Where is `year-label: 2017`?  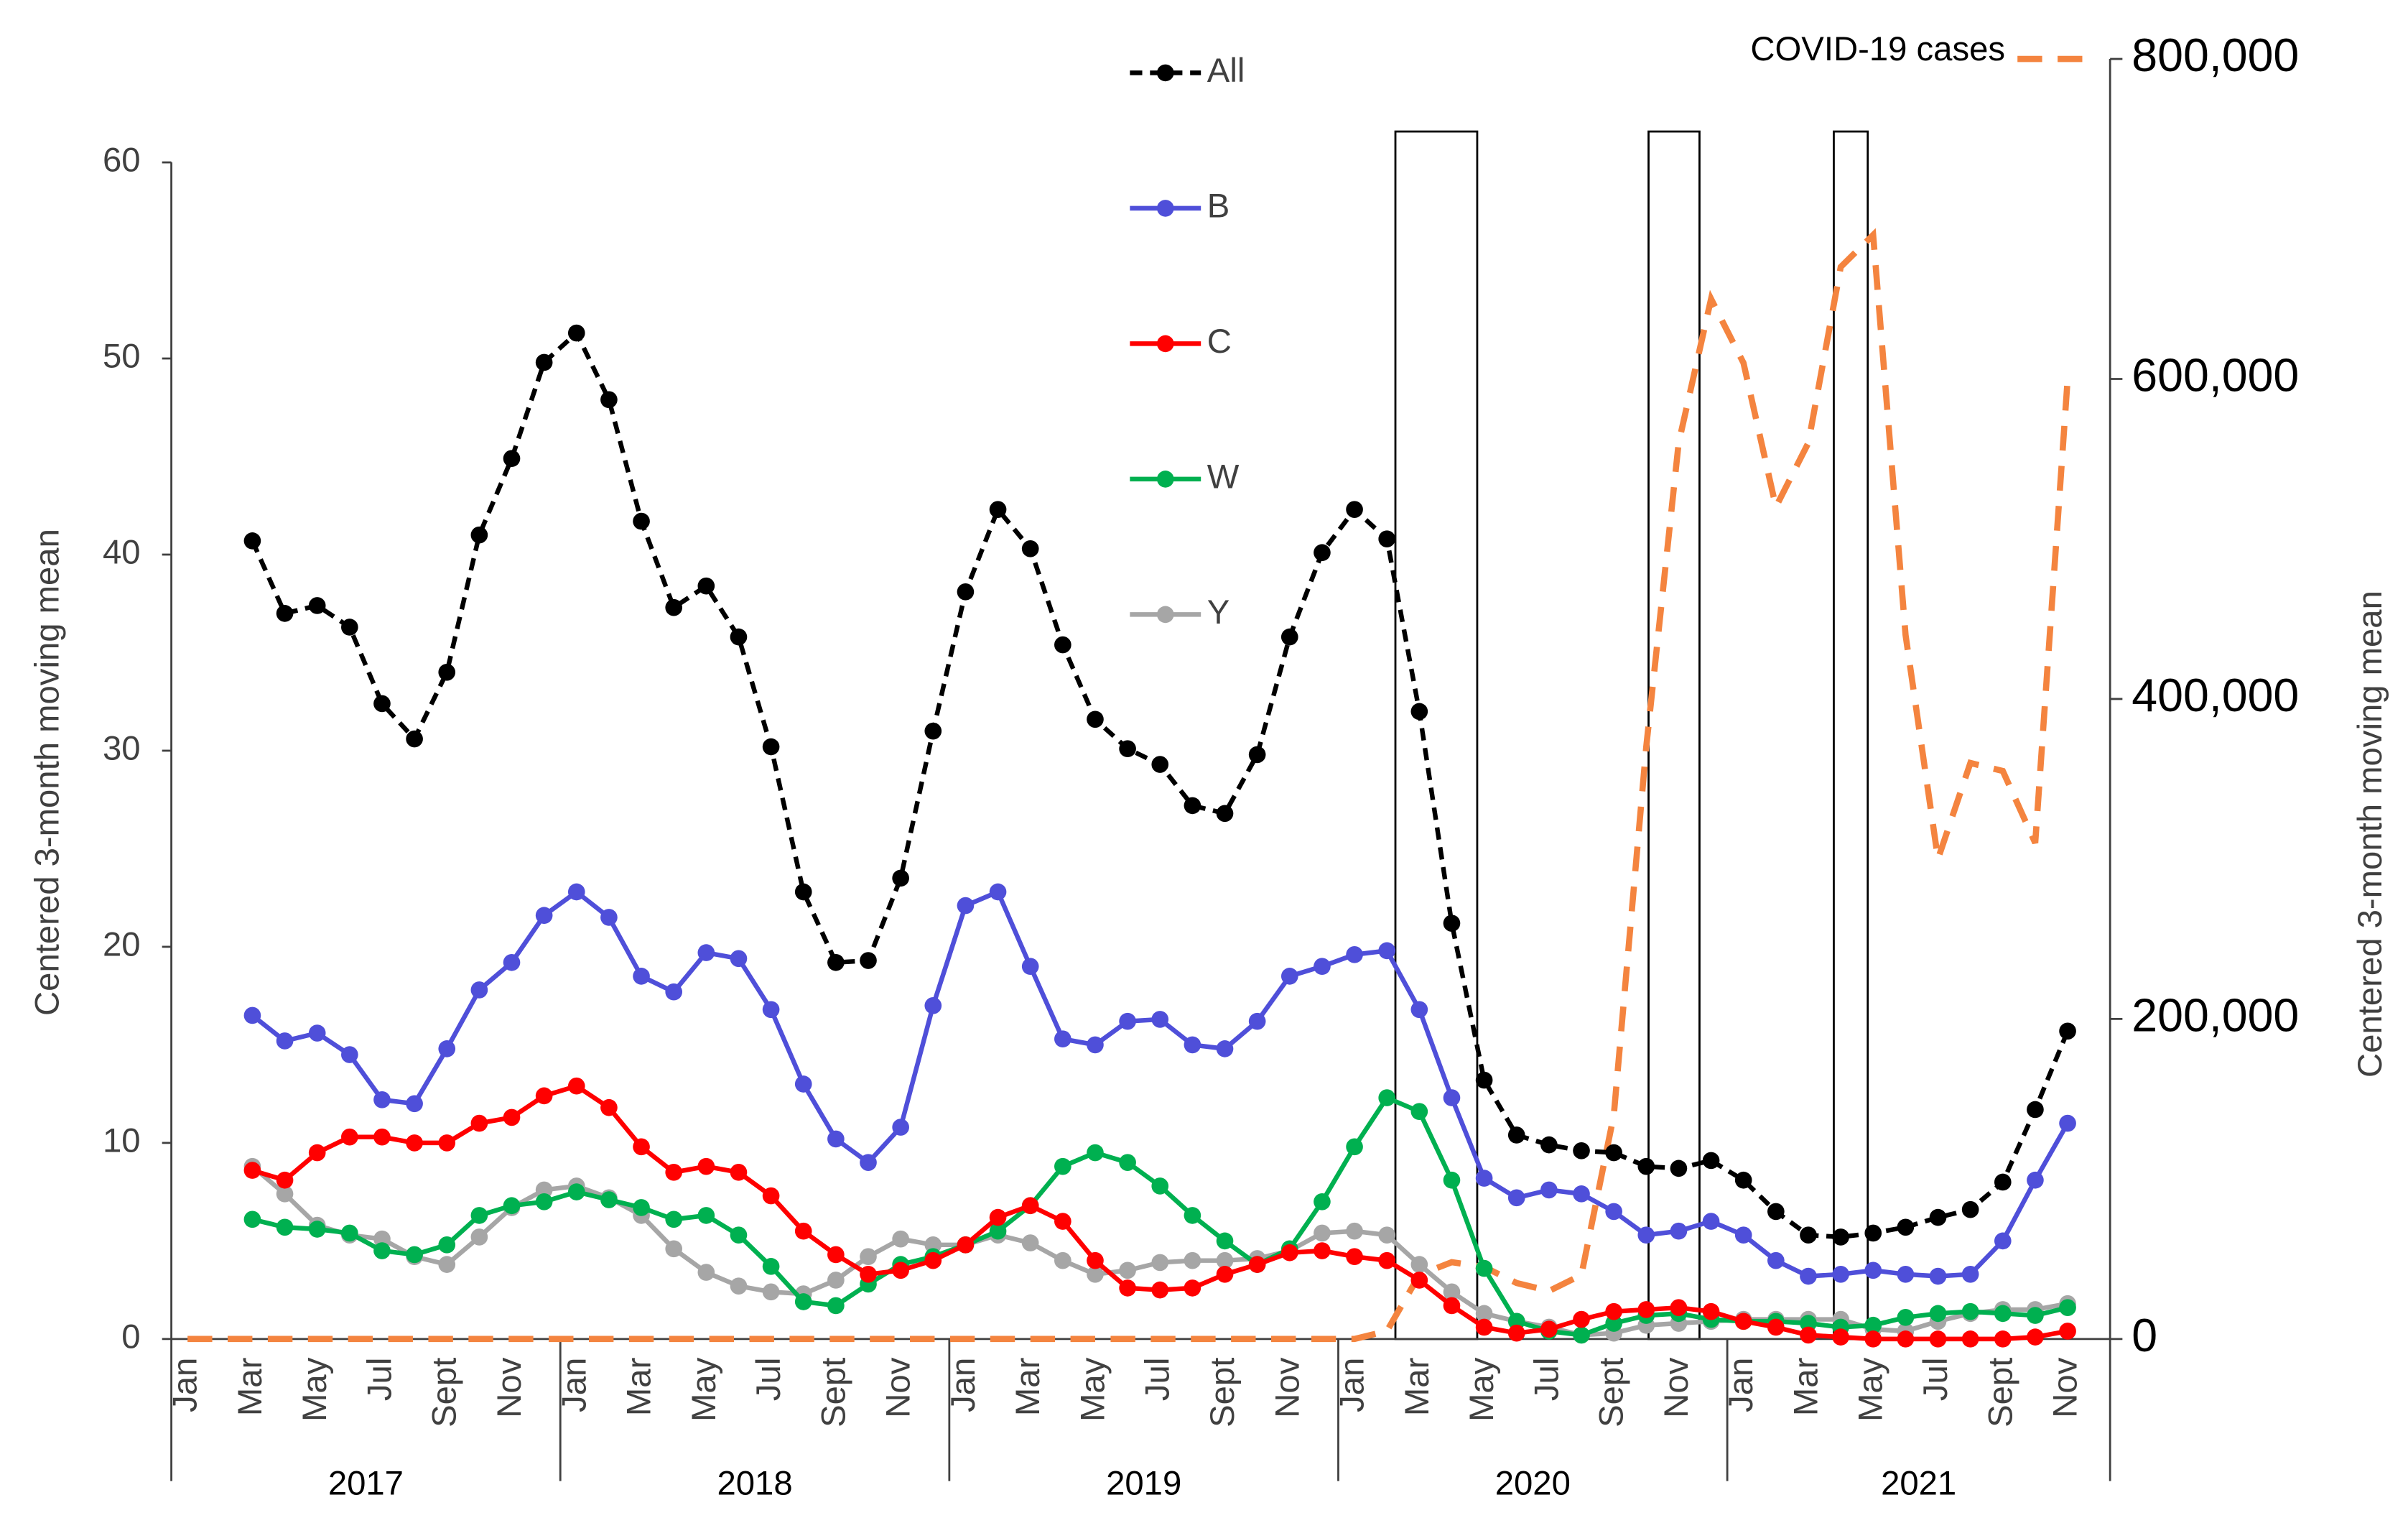 year-label: 2017 is located at coordinates (366, 1484).